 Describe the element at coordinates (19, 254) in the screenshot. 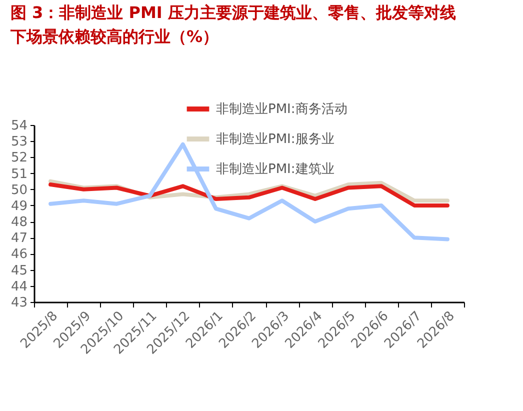

I see `y-tick-label: 46` at that location.